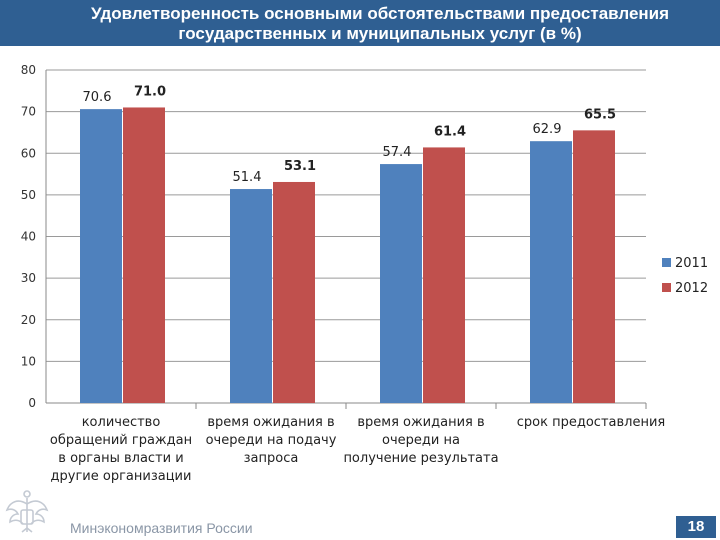 The height and width of the screenshot is (540, 720). I want to click on data-label: 51.4, so click(247, 177).